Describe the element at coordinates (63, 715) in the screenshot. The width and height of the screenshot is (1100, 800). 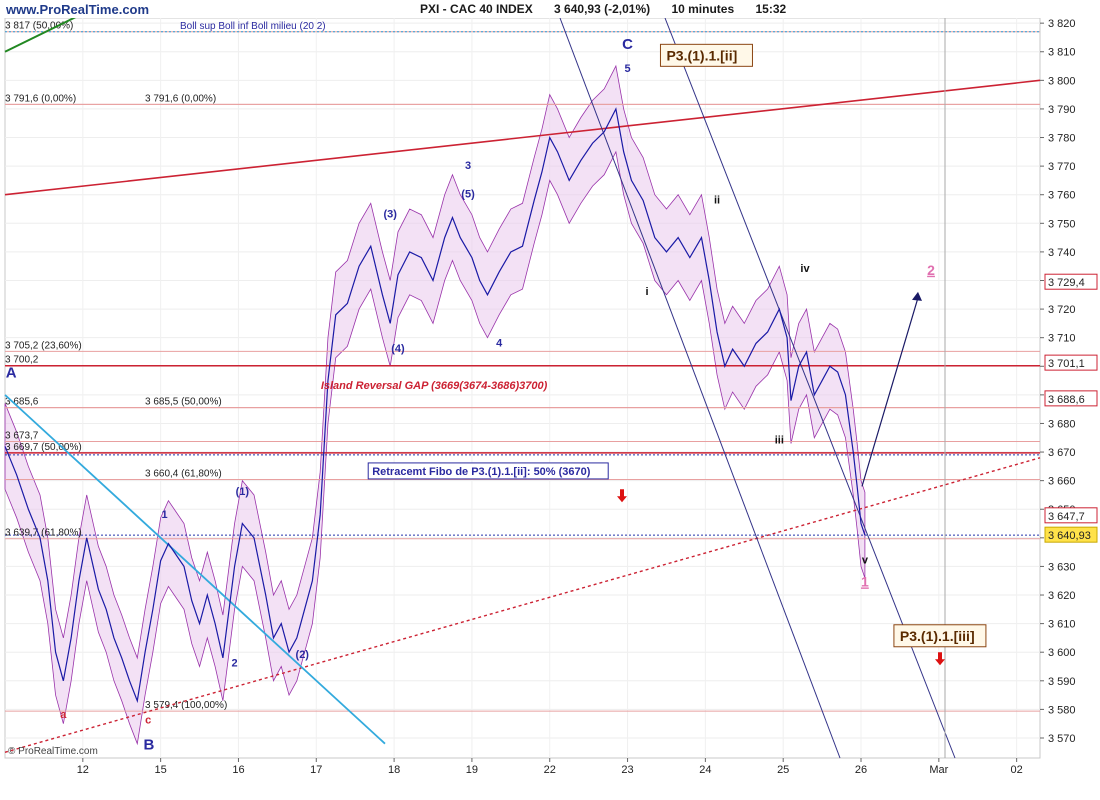
I see `wave-label: a` at that location.